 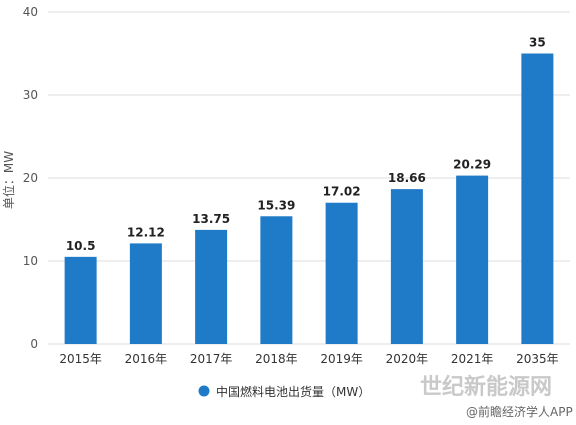 What do you see at coordinates (30, 95) in the screenshot?
I see `y-tick-label: 30` at bounding box center [30, 95].